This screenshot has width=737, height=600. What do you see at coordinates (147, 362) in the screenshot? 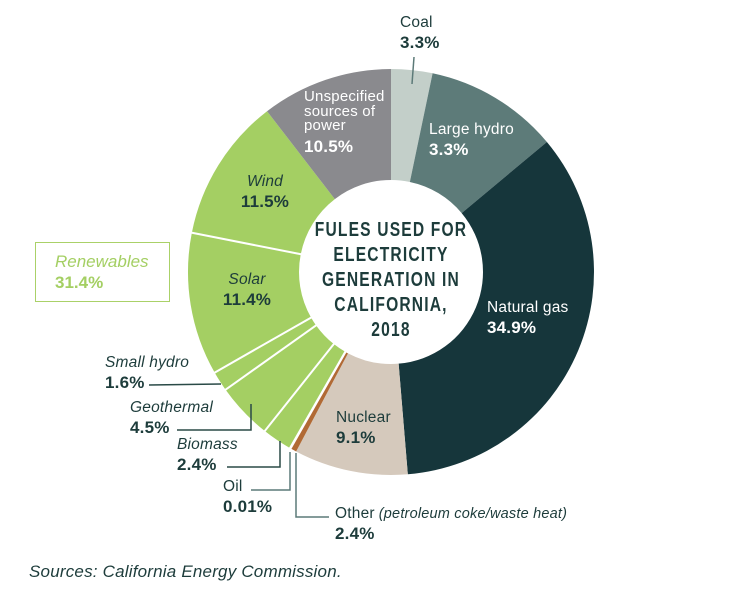
I see `segment-name: Small hydro` at bounding box center [147, 362].